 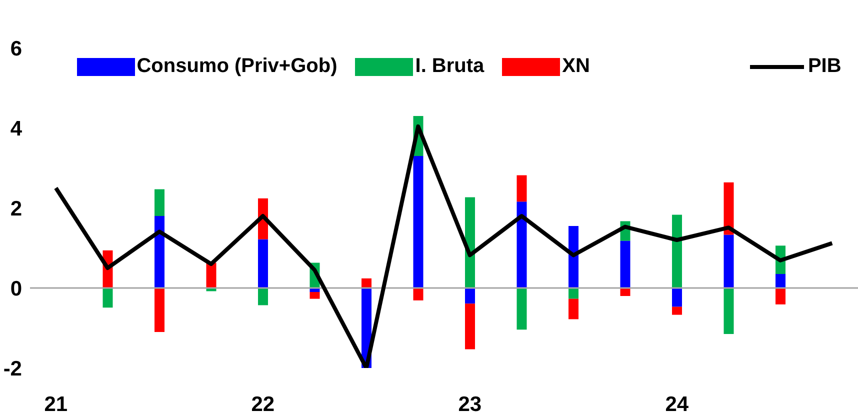 I want to click on y-tick-label: 6, so click(x=16, y=48).